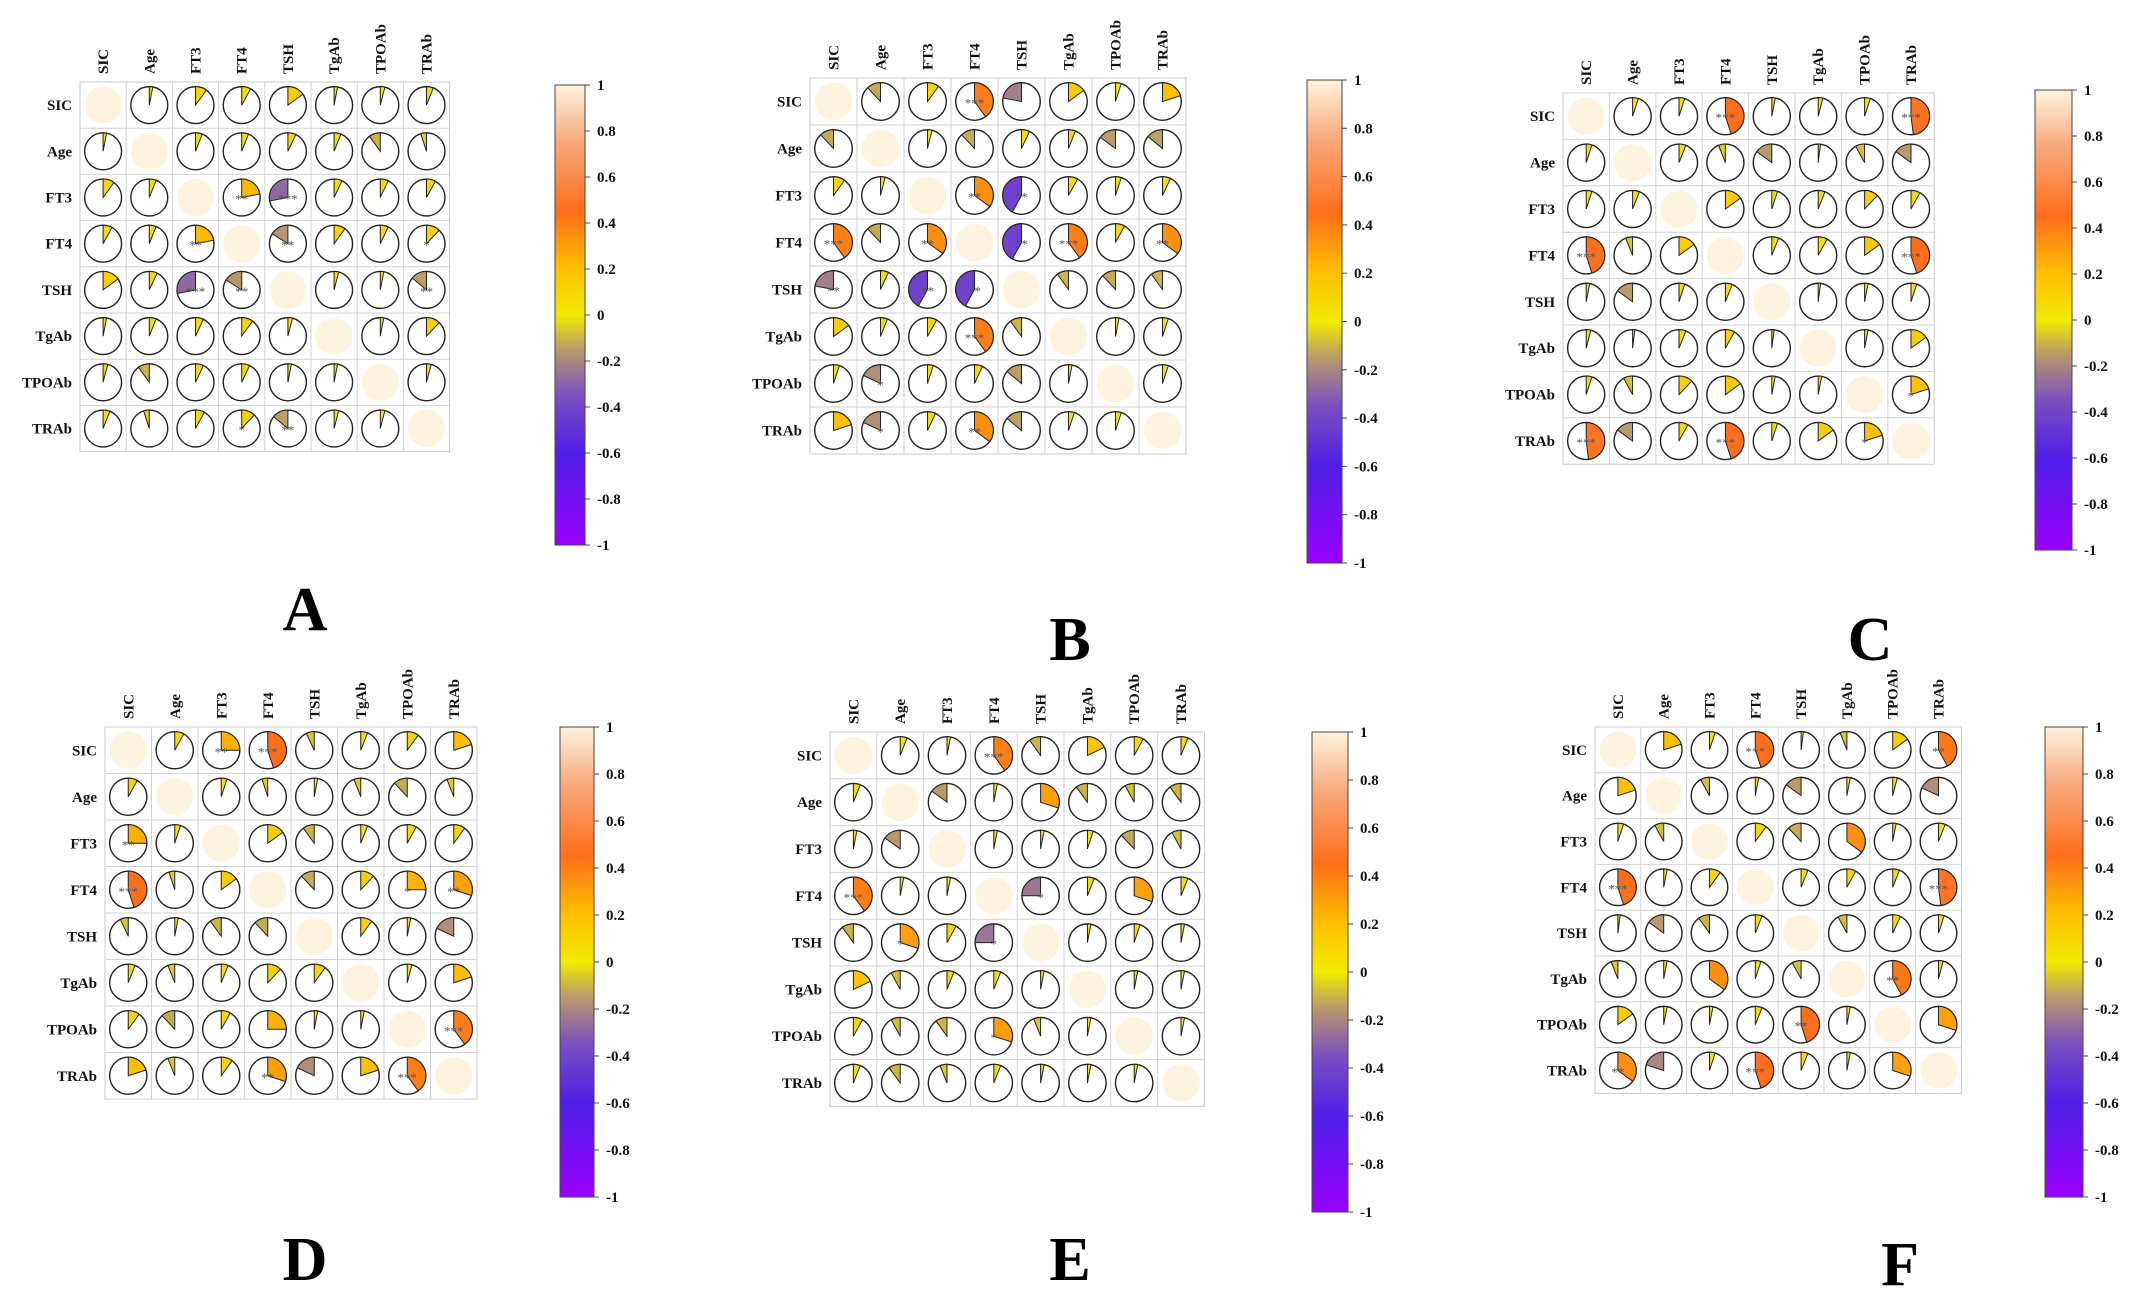 Image resolution: width=2129 pixels, height=1293 pixels. I want to click on row-label: TPOAb, so click(777, 385).